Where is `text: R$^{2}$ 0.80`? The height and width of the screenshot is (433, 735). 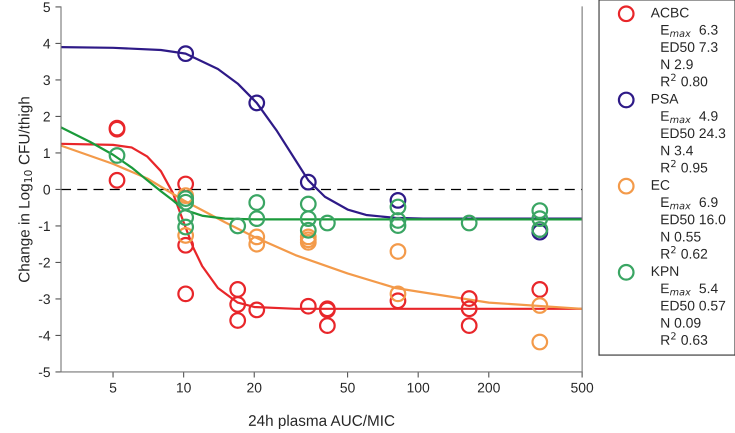
text: R$^{2}$ 0.80 is located at coordinates (684, 80).